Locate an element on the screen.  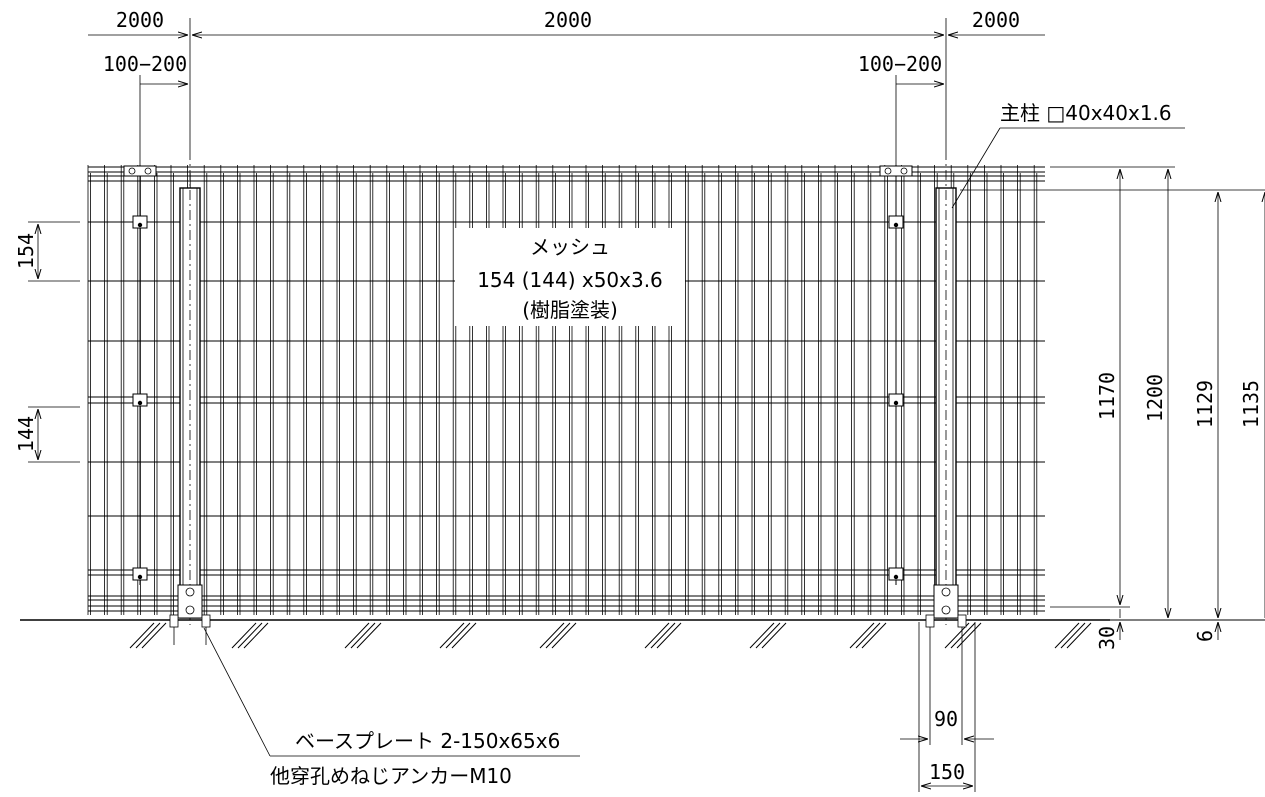
dim-base-150: 150 is located at coordinates (947, 772).